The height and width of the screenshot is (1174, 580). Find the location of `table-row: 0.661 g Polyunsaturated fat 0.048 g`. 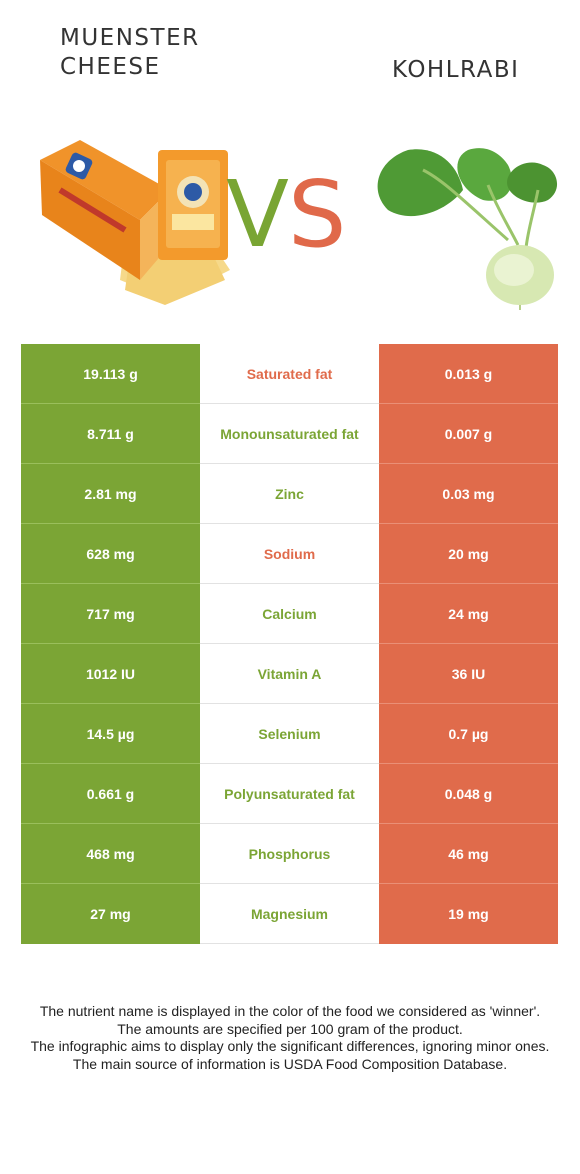

table-row: 0.661 g Polyunsaturated fat 0.048 g is located at coordinates (289, 794).